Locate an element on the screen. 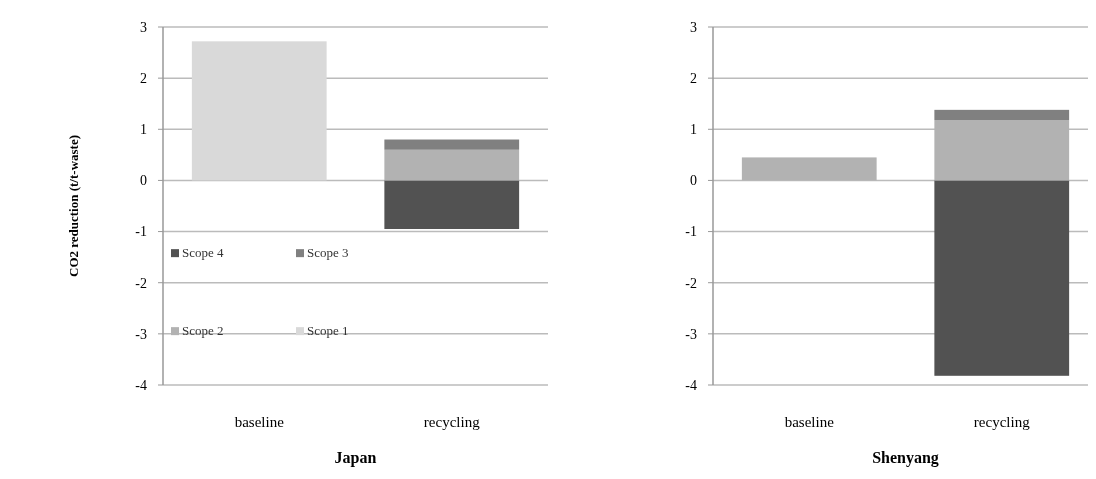 The height and width of the screenshot is (479, 1096). text: Japan is located at coordinates (355, 458).